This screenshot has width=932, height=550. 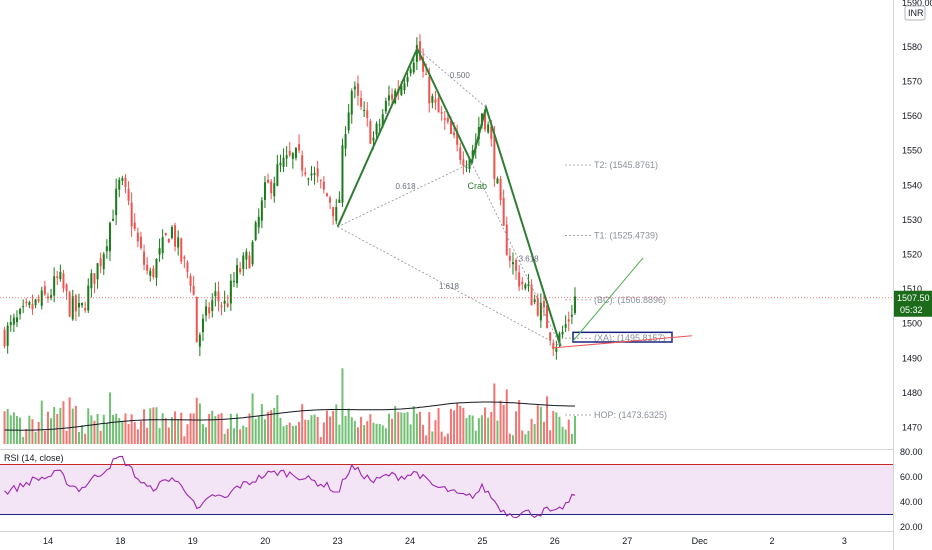 I want to click on price-tick-label: 1500, so click(x=912, y=324).